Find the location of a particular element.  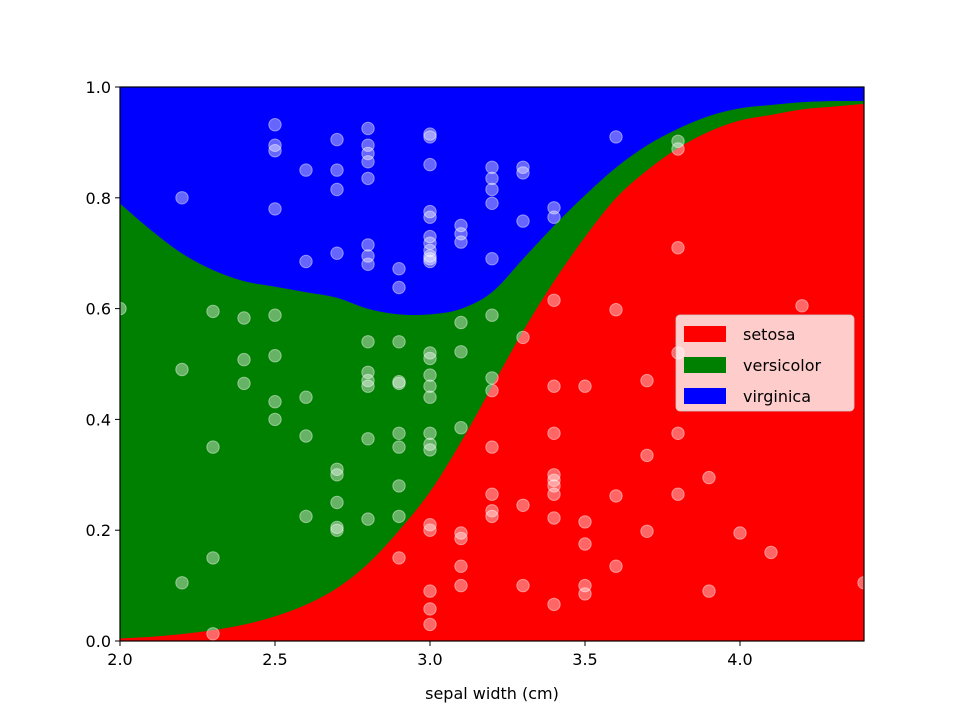

legend-label-setosa: setosa is located at coordinates (769, 334).